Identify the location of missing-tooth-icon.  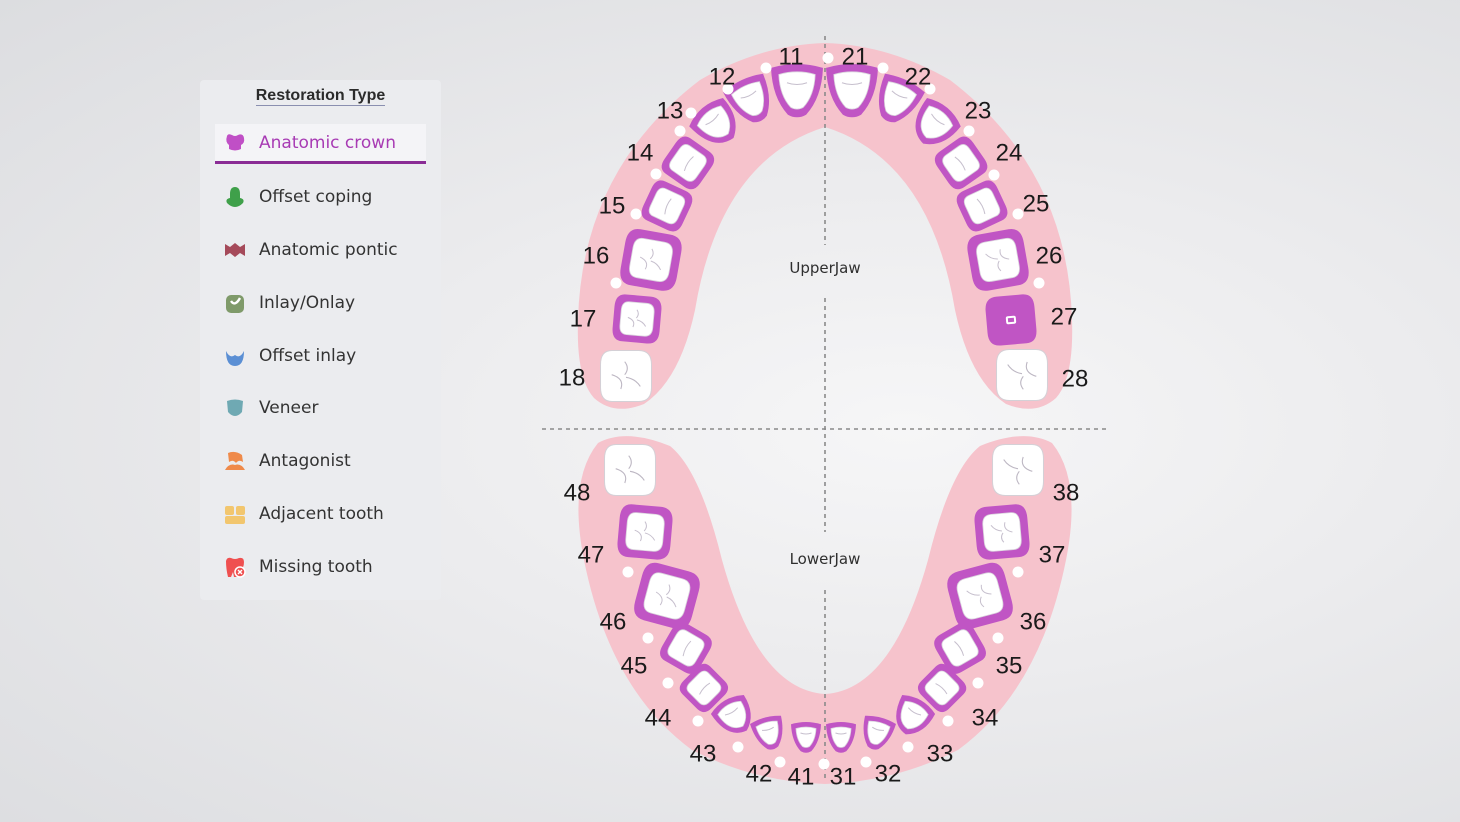
(235, 567).